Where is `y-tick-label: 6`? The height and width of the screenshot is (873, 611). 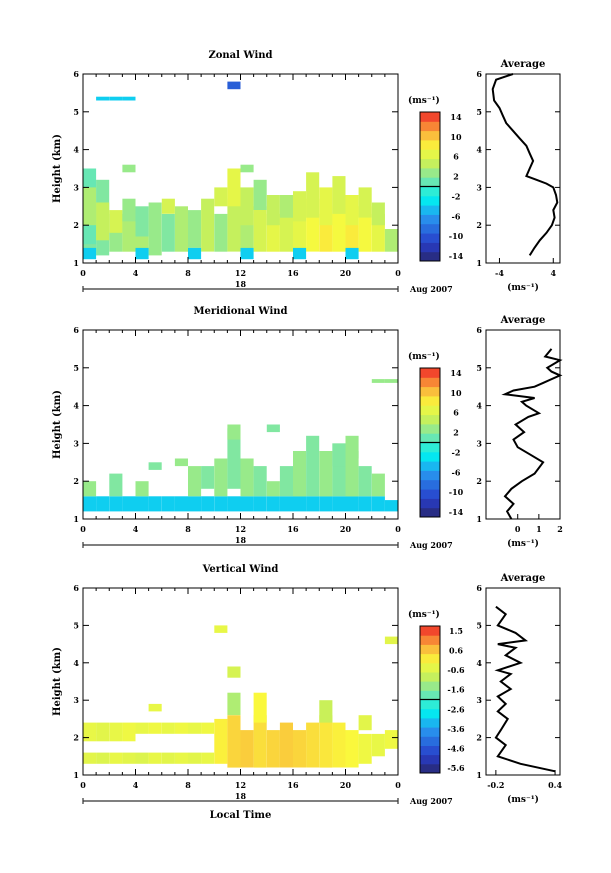
y-tick-label: 6 is located at coordinates (76, 74).